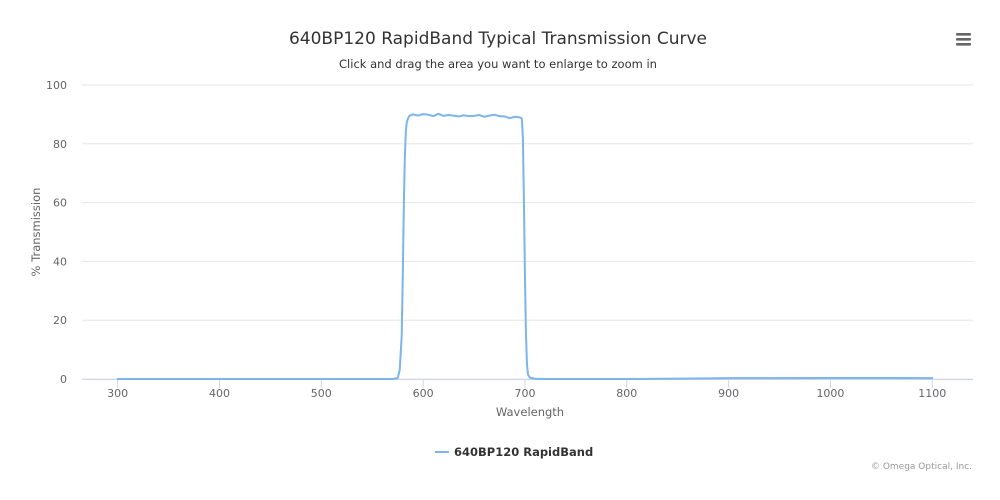 The width and height of the screenshot is (1000, 500). What do you see at coordinates (36, 232) in the screenshot?
I see `y-axis-label: % Transmission` at bounding box center [36, 232].